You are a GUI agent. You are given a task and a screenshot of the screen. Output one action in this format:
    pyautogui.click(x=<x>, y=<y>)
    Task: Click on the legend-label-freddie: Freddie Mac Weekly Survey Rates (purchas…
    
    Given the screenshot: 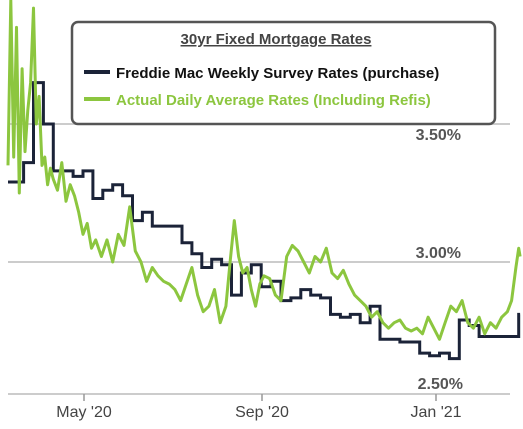 What is the action you would take?
    pyautogui.click(x=277, y=73)
    